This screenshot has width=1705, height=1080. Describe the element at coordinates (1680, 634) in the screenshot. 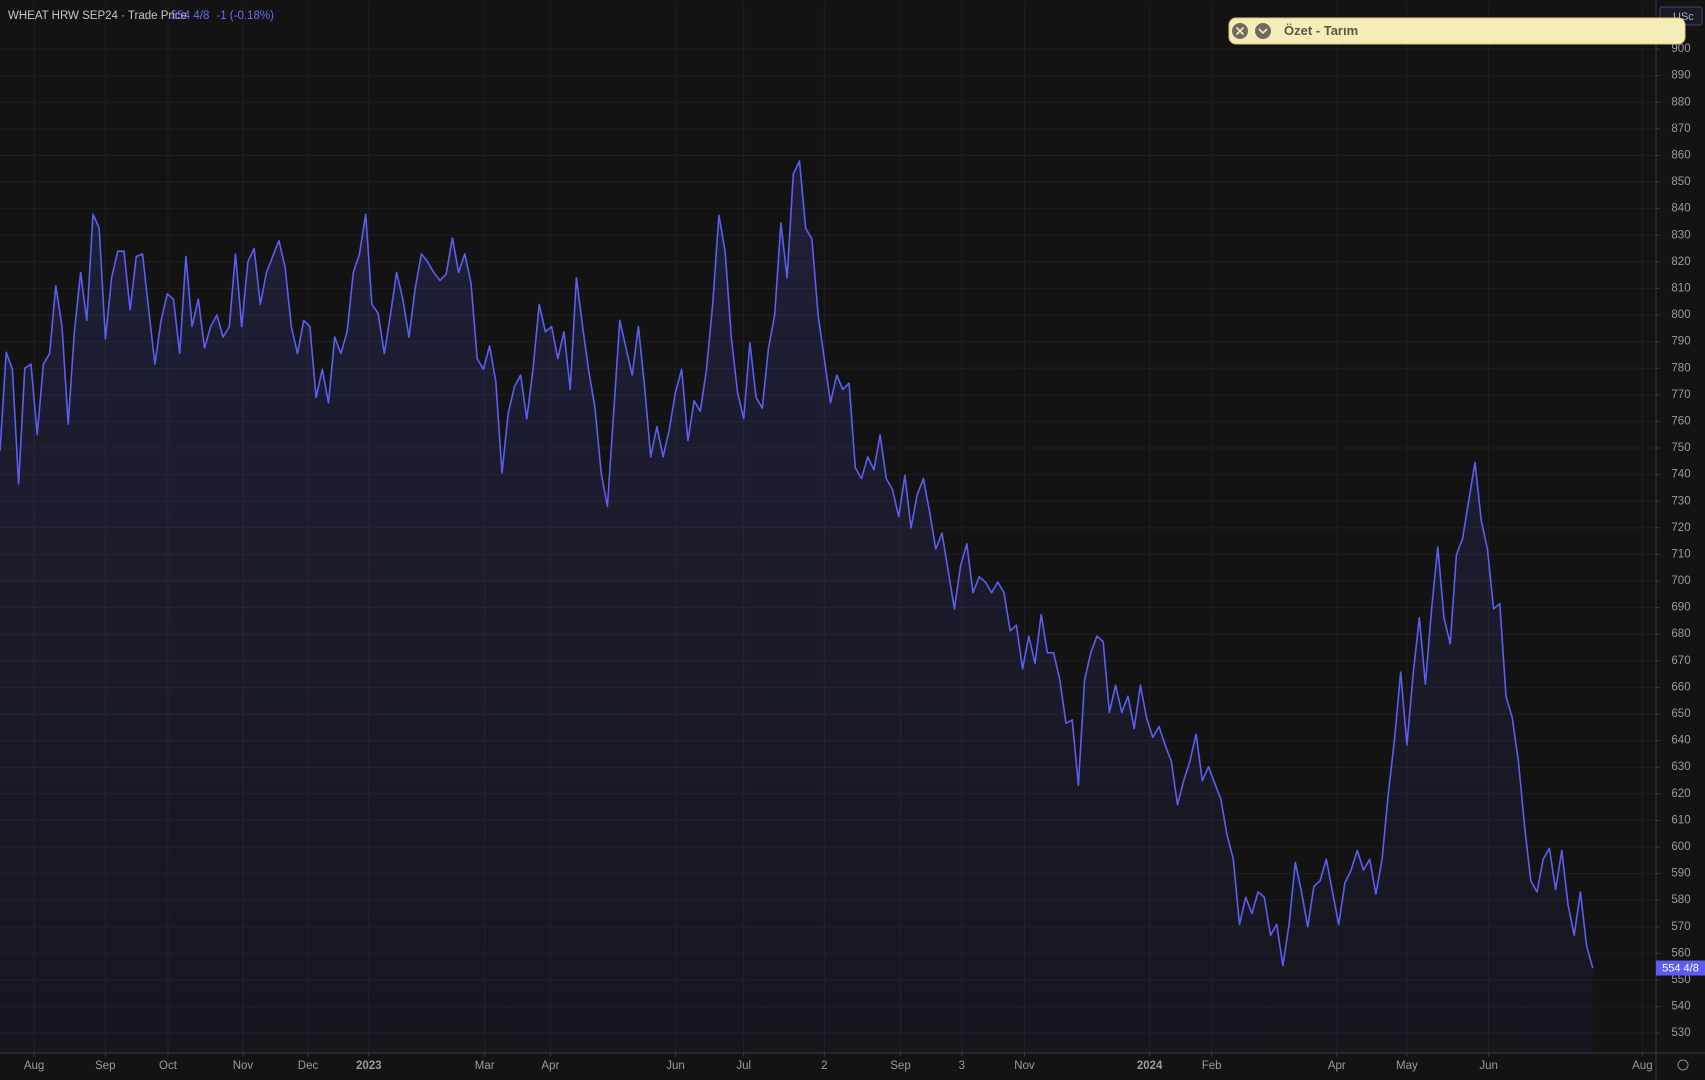

I see `y-tick-label: 680` at that location.